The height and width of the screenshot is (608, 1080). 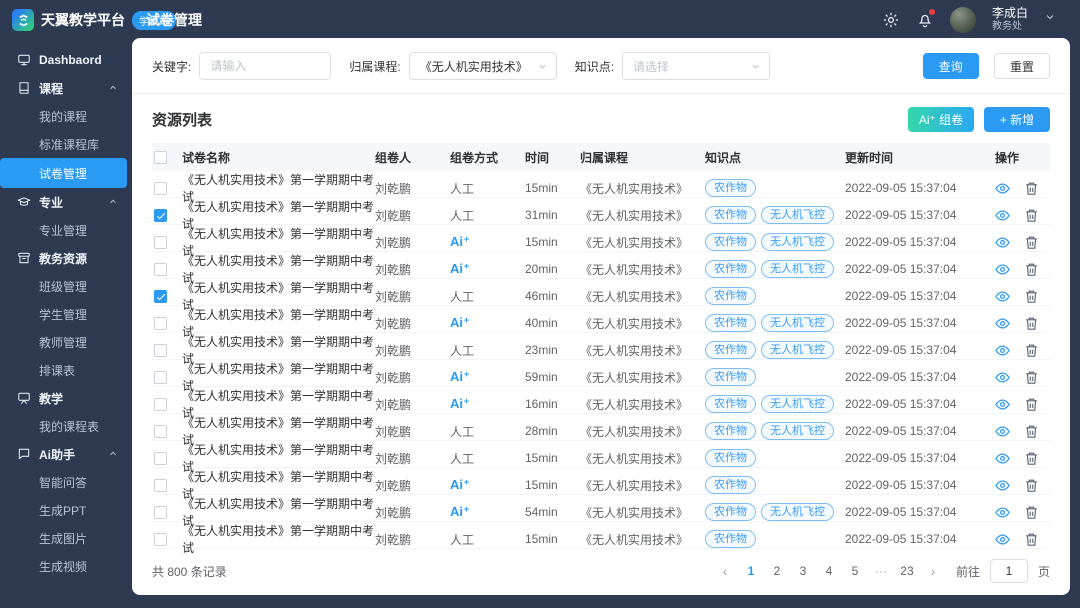 What do you see at coordinates (950, 66) in the screenshot?
I see `search-button: 查询` at bounding box center [950, 66].